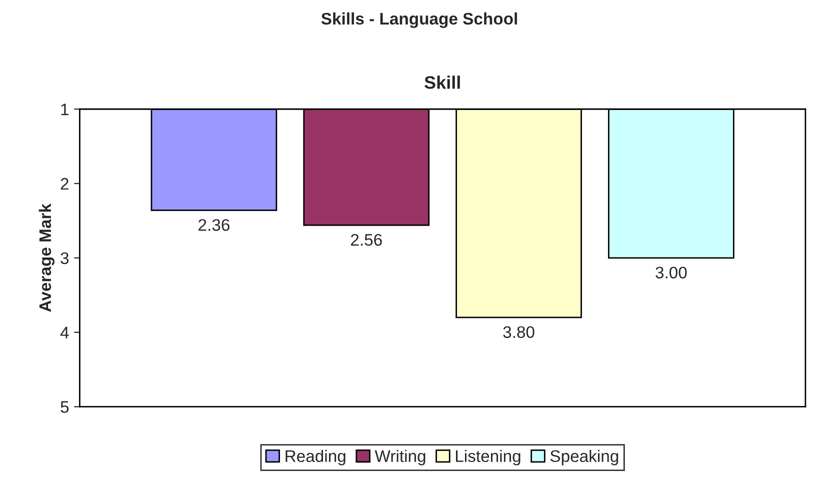 The height and width of the screenshot is (496, 839). I want to click on legend-label: Writing, so click(400, 458).